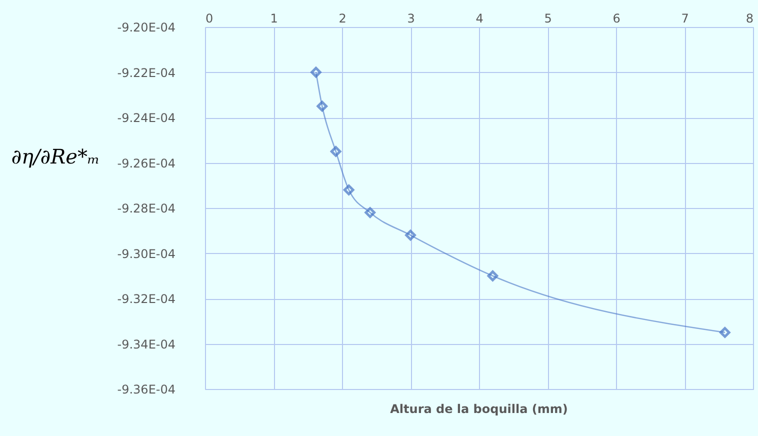 This screenshot has width=758, height=436. What do you see at coordinates (685, 19) in the screenshot?
I see `x-tick-label: 7` at bounding box center [685, 19].